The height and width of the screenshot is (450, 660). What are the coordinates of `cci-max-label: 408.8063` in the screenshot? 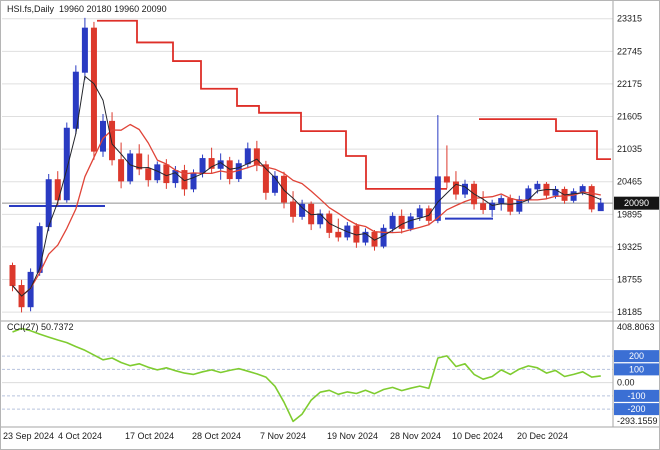 It's located at (636, 327).